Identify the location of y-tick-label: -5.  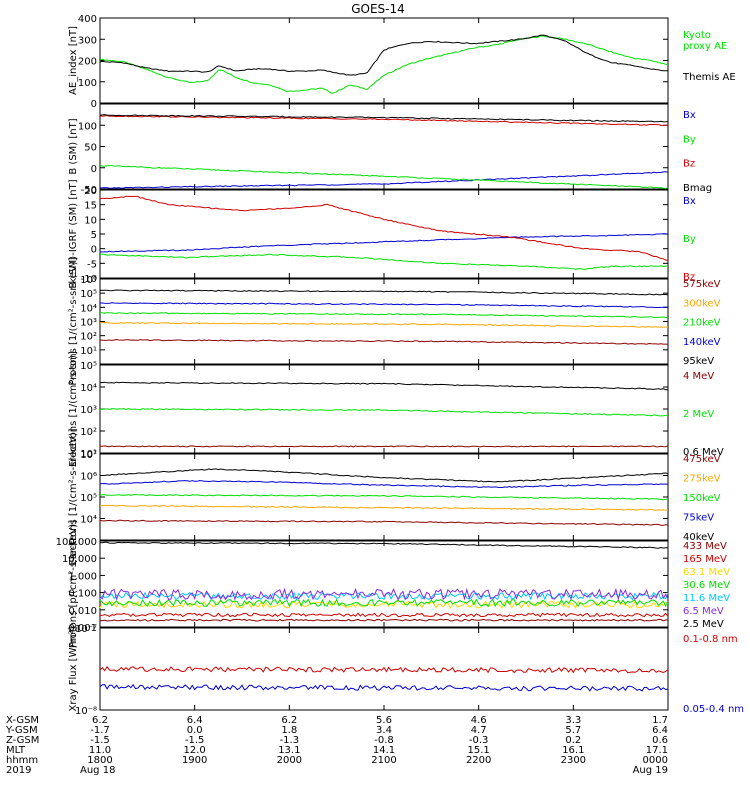
(92, 264).